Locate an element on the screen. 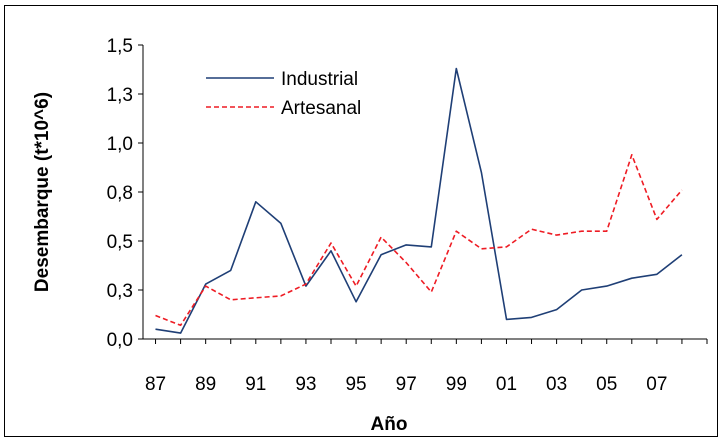 Image resolution: width=726 pixels, height=445 pixels. x-tick-label: 01 is located at coordinates (506, 384).